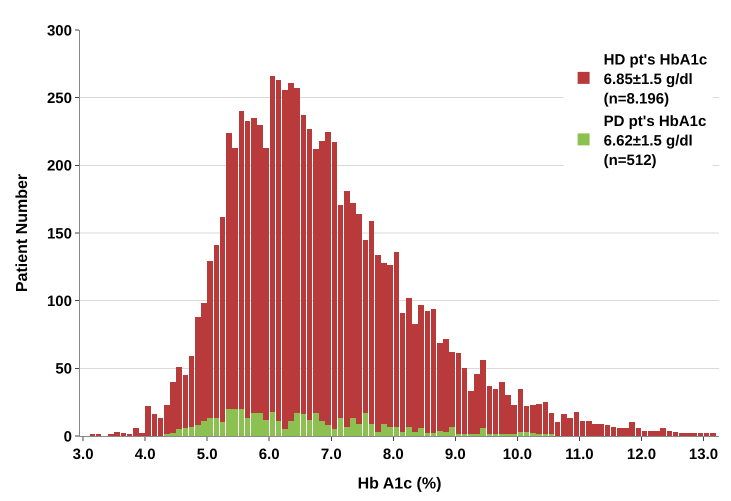 The height and width of the screenshot is (501, 731). I want to click on x-tick-label: 6.0, so click(269, 454).